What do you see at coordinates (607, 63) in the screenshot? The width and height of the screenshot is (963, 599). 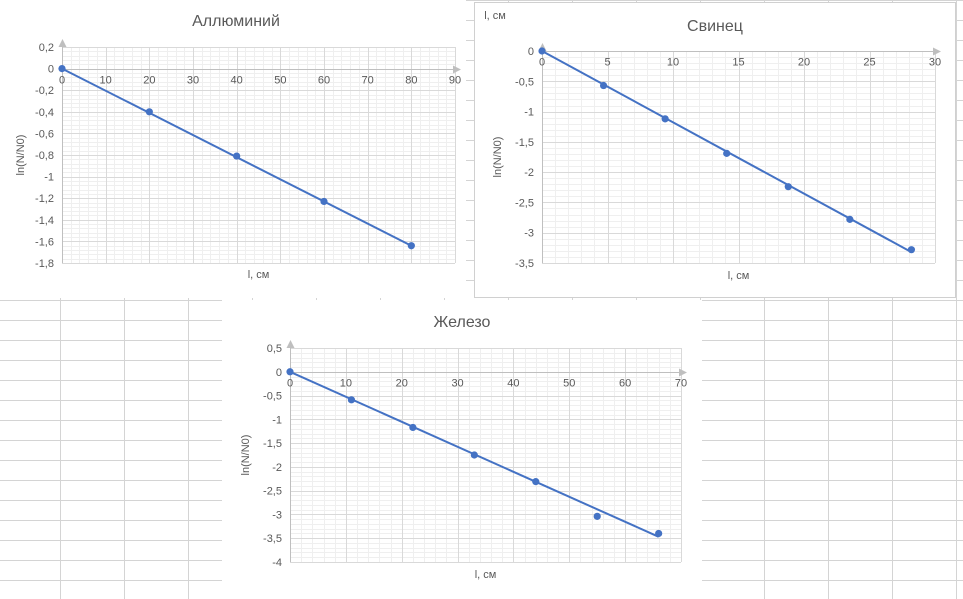 I see `x-tick-label: 5` at bounding box center [607, 63].